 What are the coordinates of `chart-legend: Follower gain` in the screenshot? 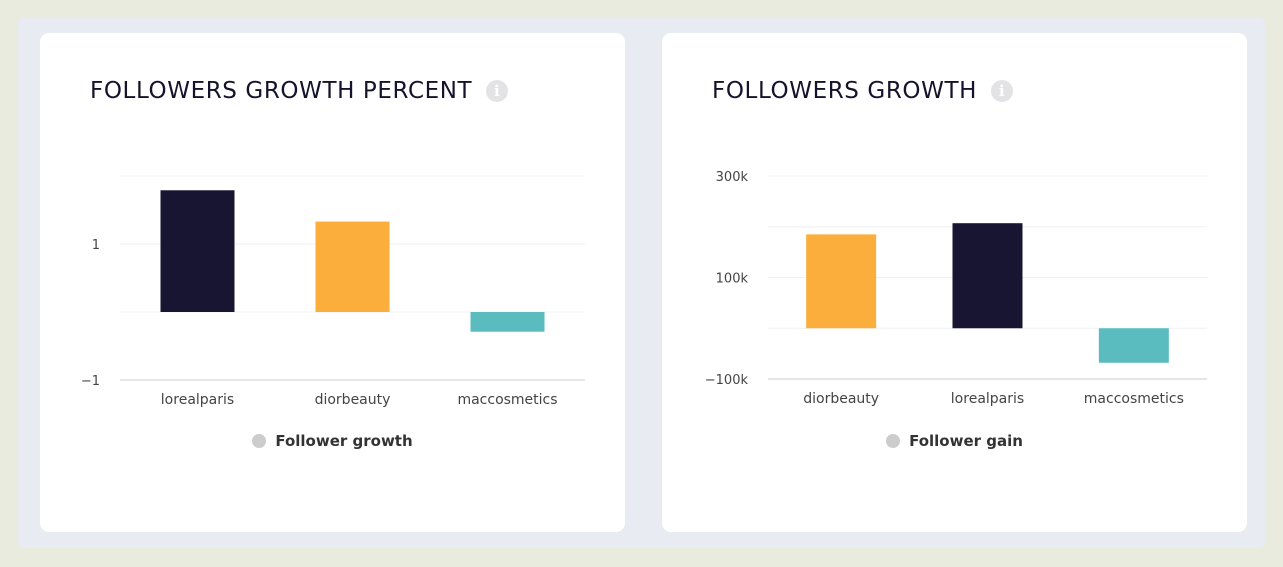 It's located at (954, 441).